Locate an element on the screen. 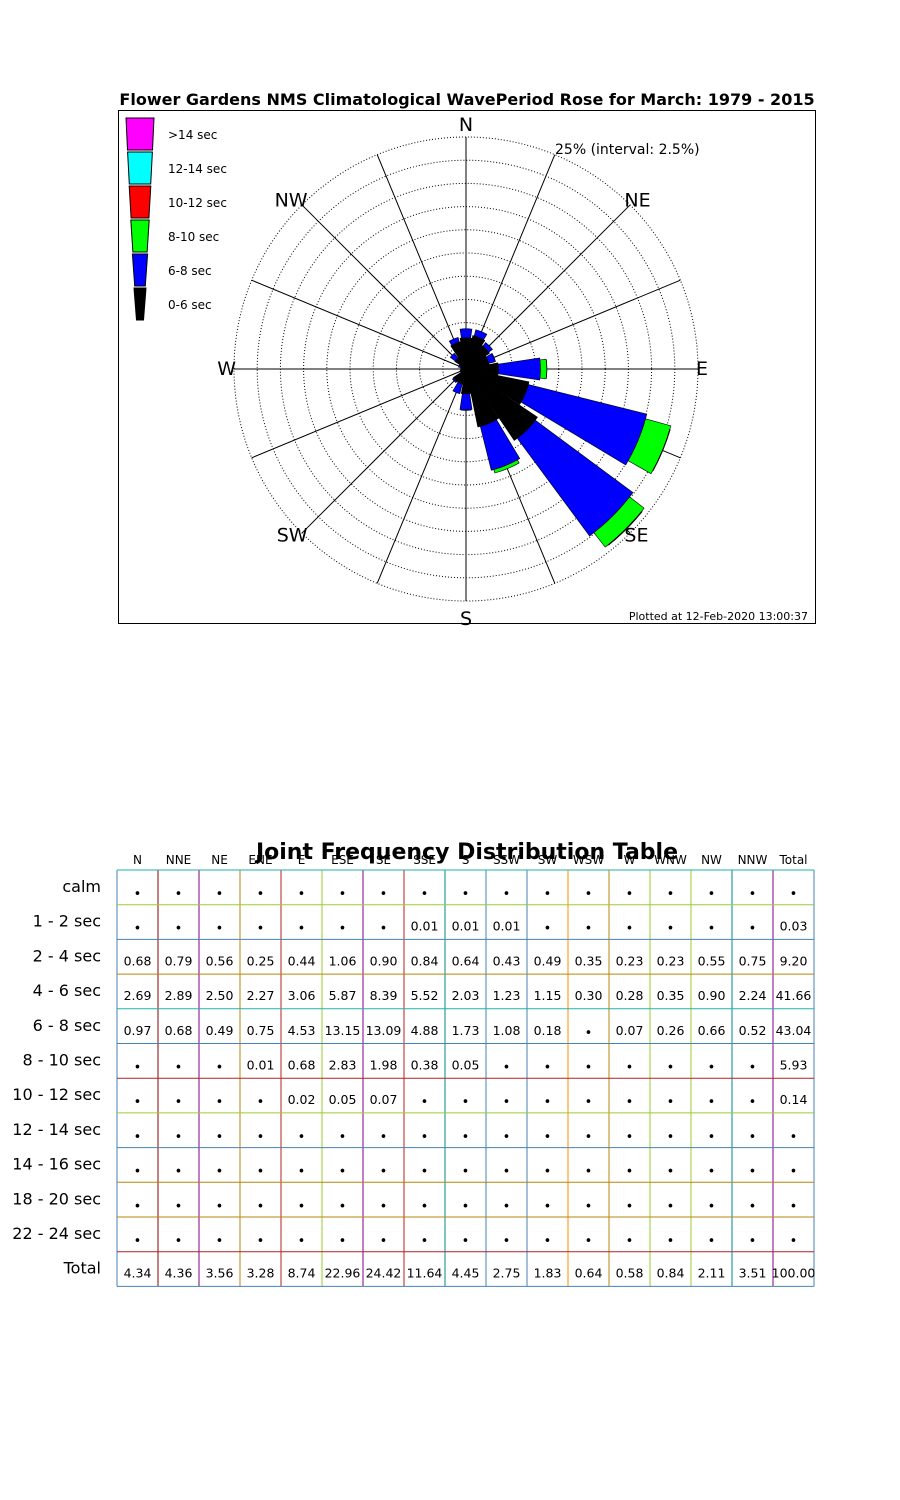 The height and width of the screenshot is (1500, 900). table-cell: 2.03 is located at coordinates (466, 995).